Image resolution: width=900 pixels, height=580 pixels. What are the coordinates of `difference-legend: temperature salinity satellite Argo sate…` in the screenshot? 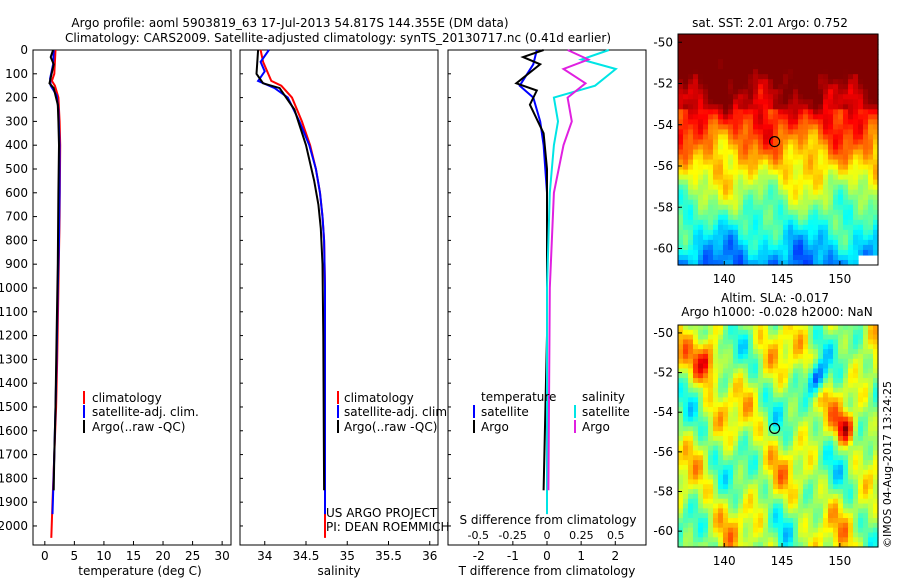 It's located at (551, 412).